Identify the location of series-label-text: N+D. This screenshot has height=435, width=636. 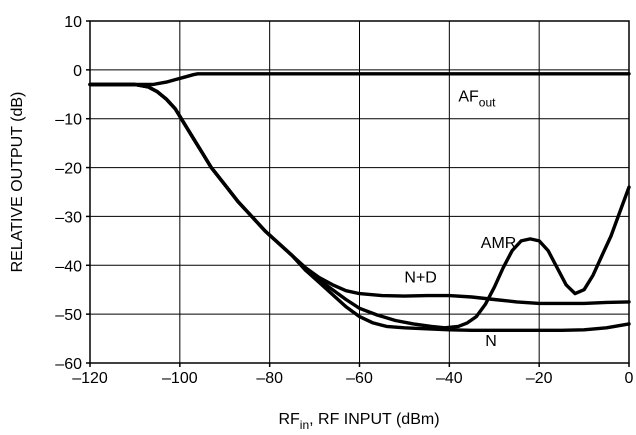
(420, 277).